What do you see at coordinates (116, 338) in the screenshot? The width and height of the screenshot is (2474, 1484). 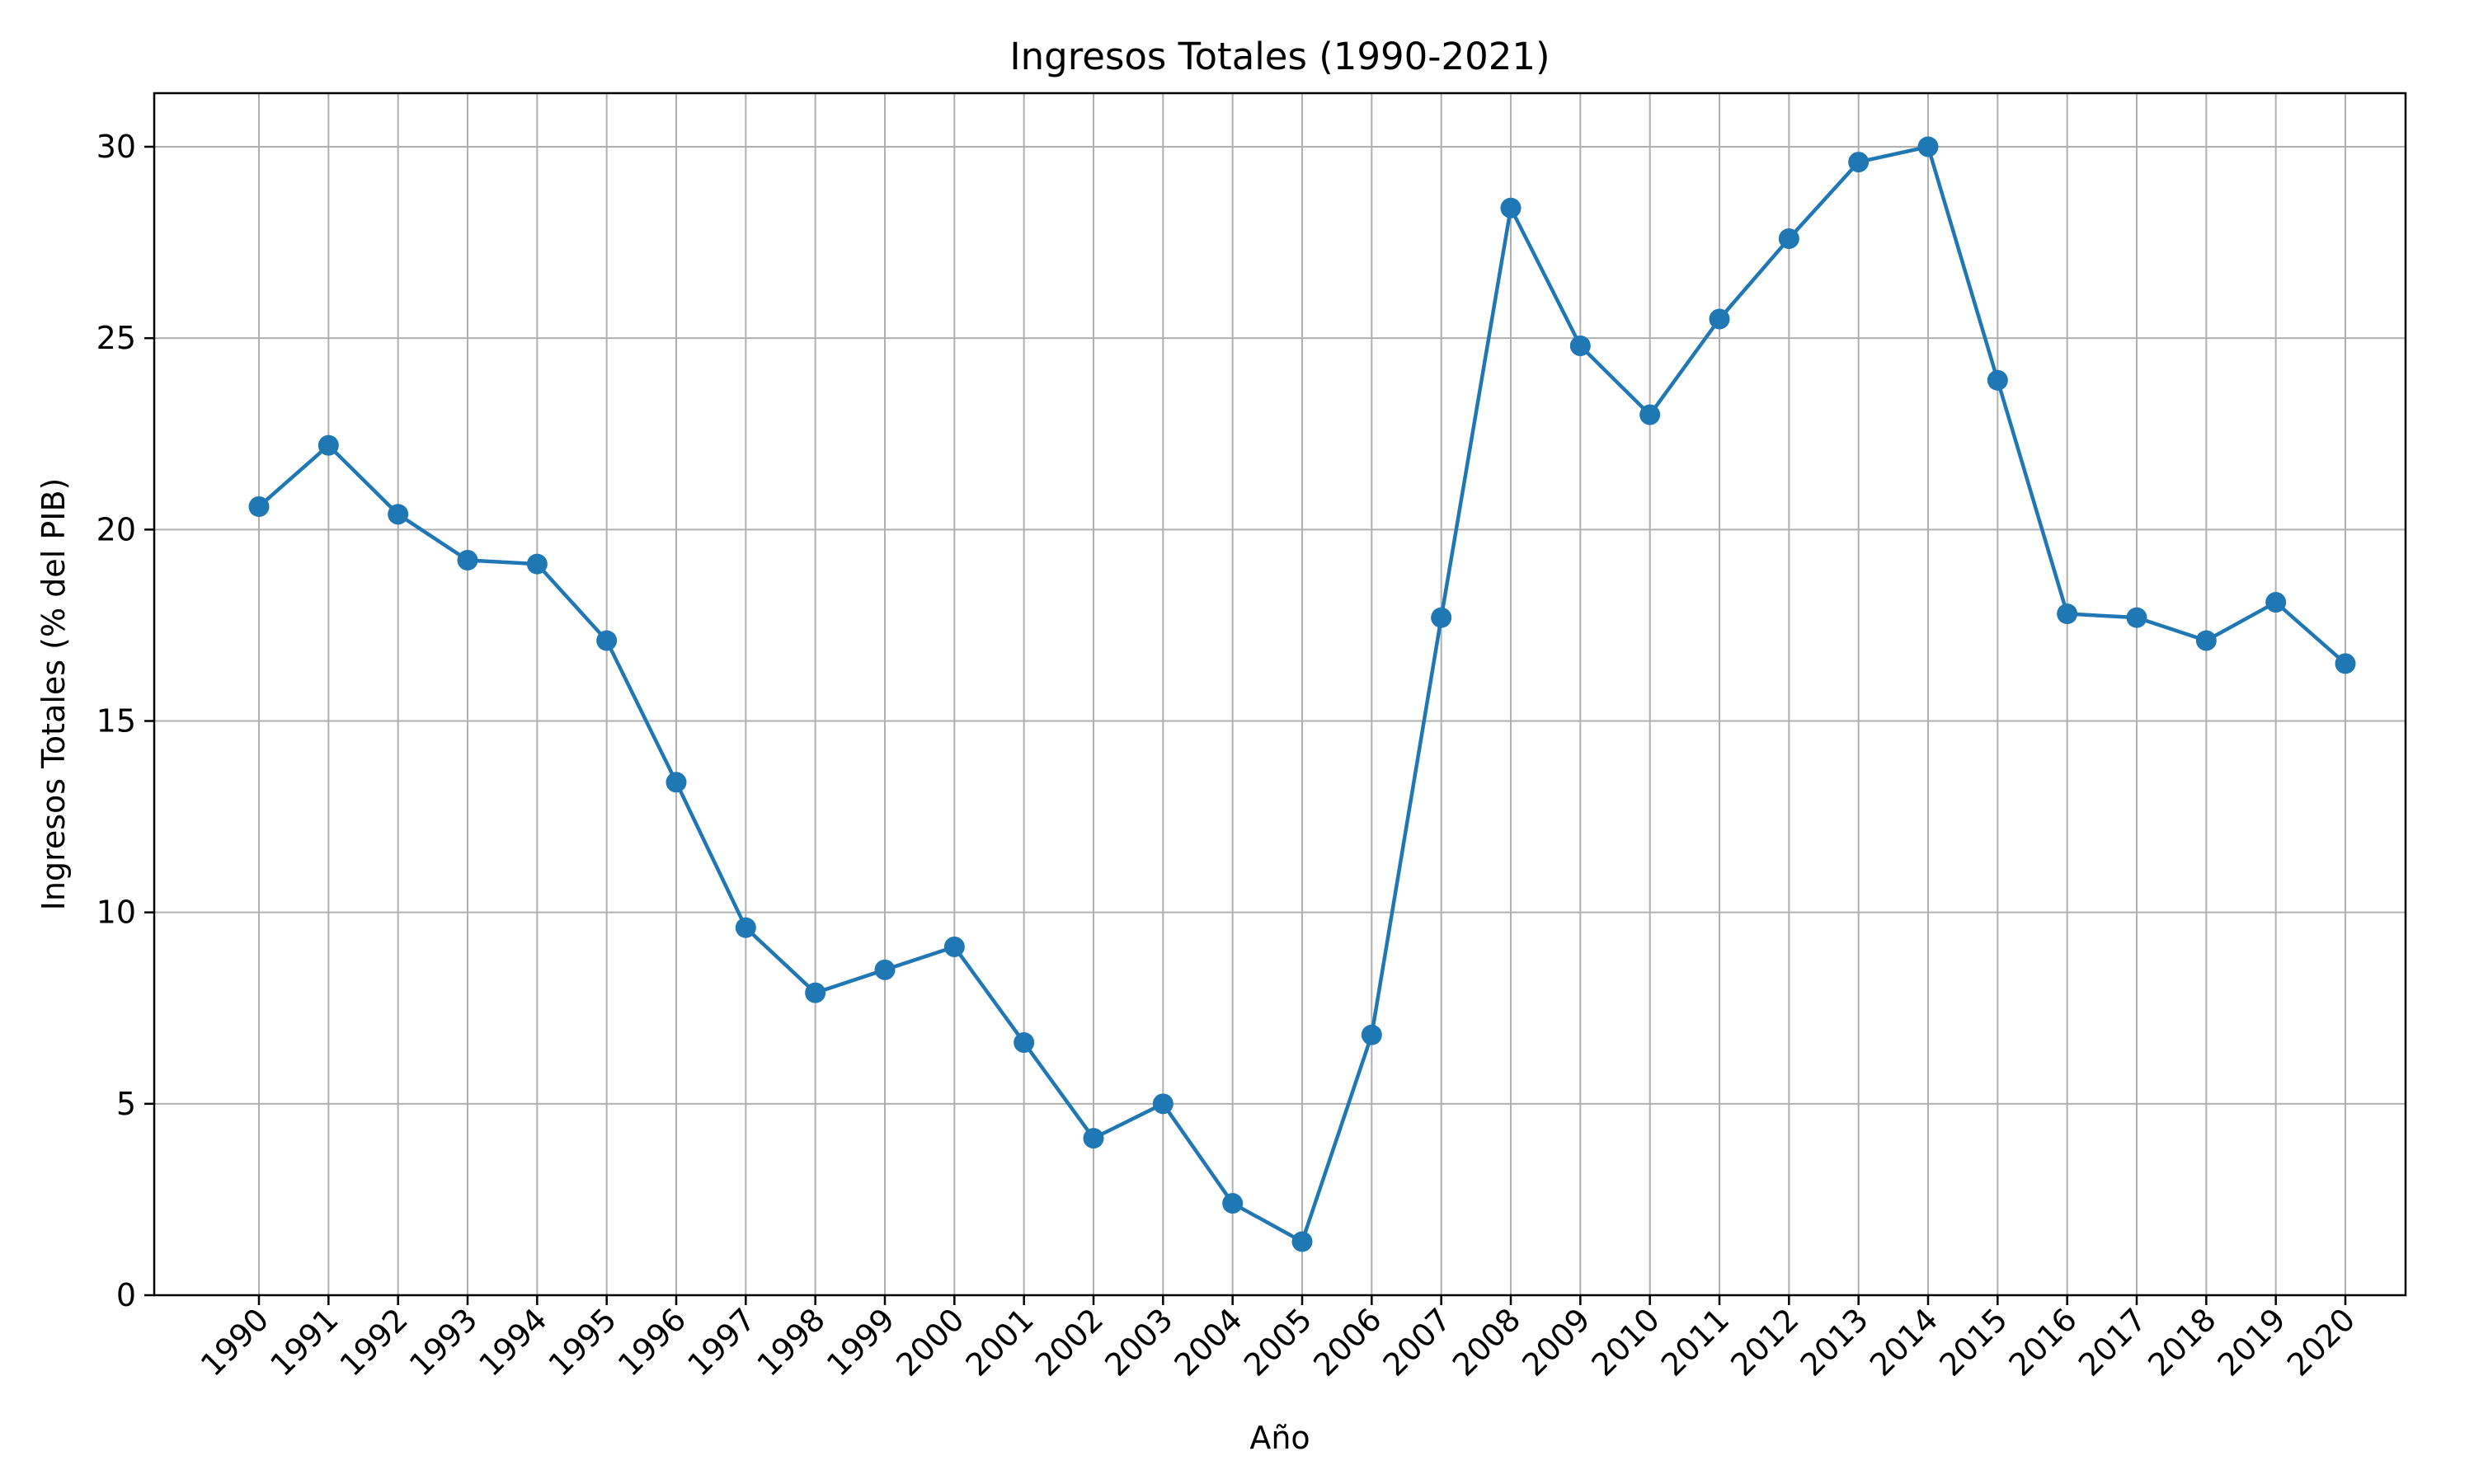 I see `y-tick-label: 25` at bounding box center [116, 338].